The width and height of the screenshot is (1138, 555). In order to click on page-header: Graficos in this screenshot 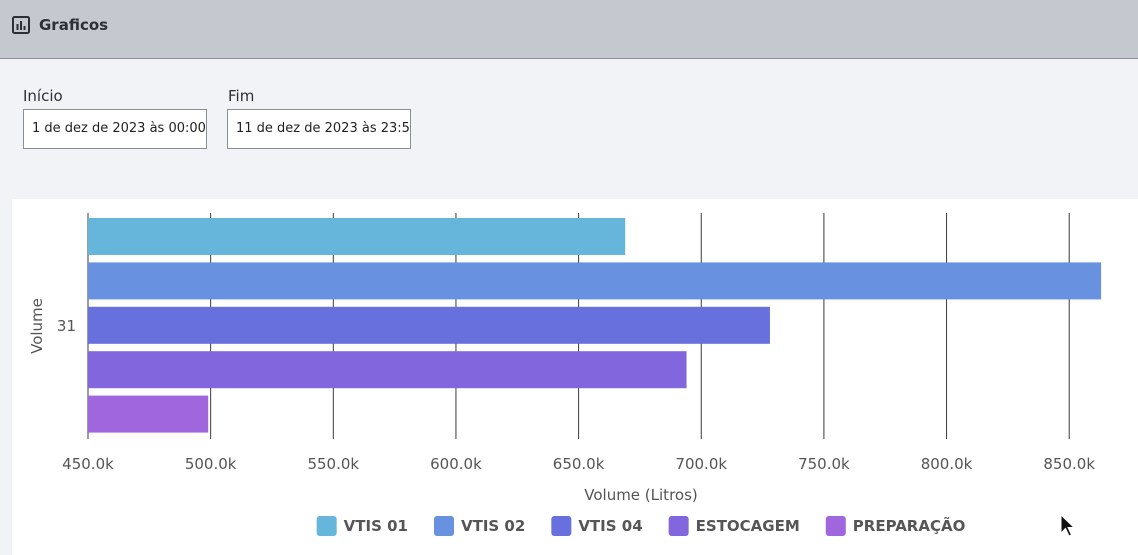, I will do `click(569, 29)`.